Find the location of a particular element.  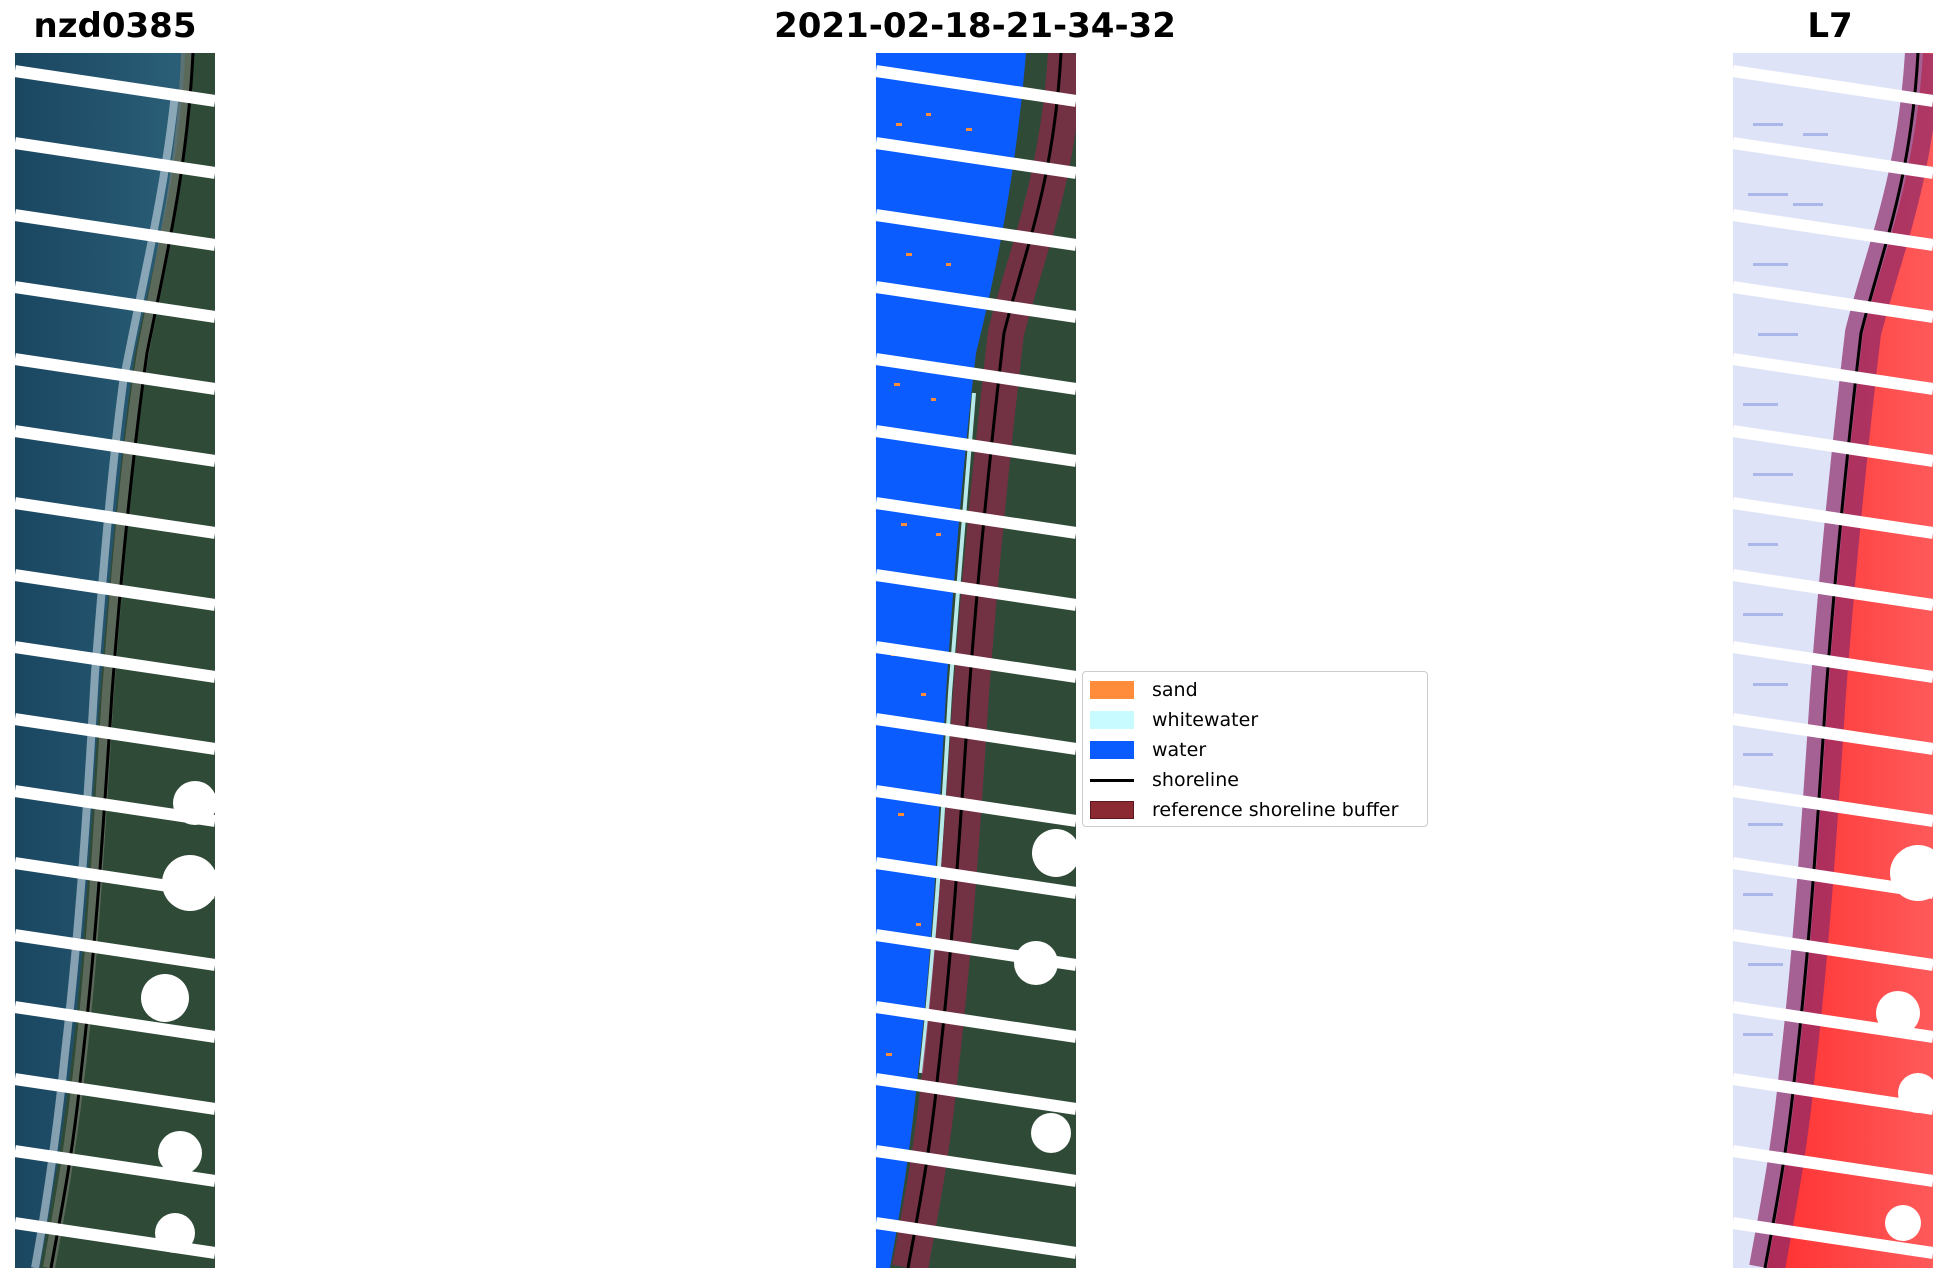

legend-swatch-whitewater is located at coordinates (1112, 720).